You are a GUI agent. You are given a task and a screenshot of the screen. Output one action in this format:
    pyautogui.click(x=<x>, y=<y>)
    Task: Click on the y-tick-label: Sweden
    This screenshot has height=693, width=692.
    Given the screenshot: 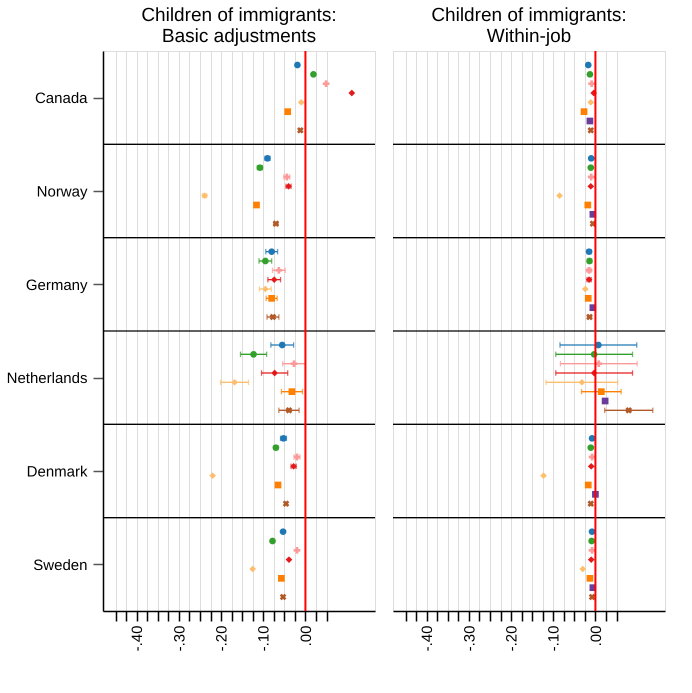 What is the action you would take?
    pyautogui.click(x=60, y=565)
    